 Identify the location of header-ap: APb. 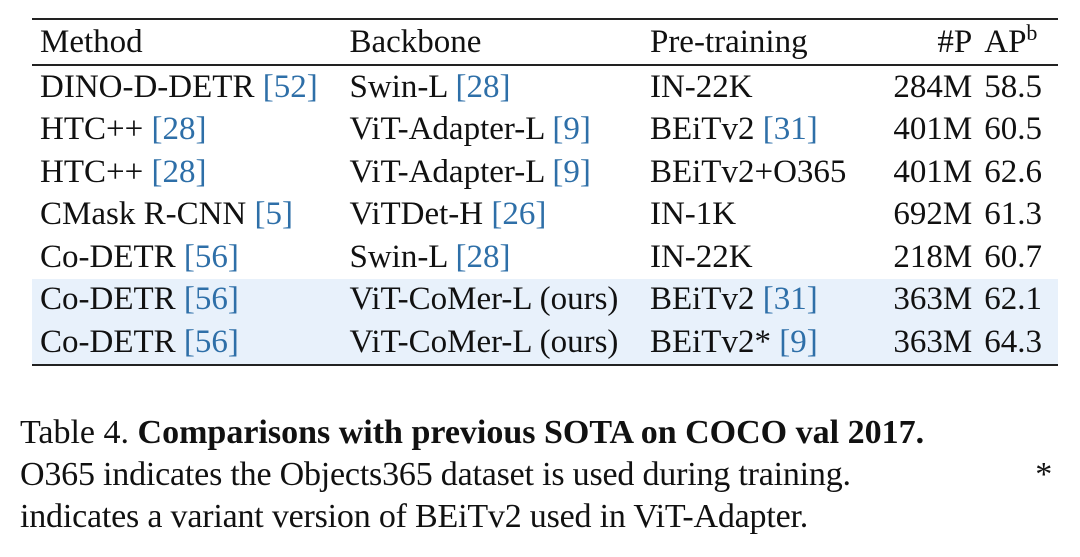
(1021, 42).